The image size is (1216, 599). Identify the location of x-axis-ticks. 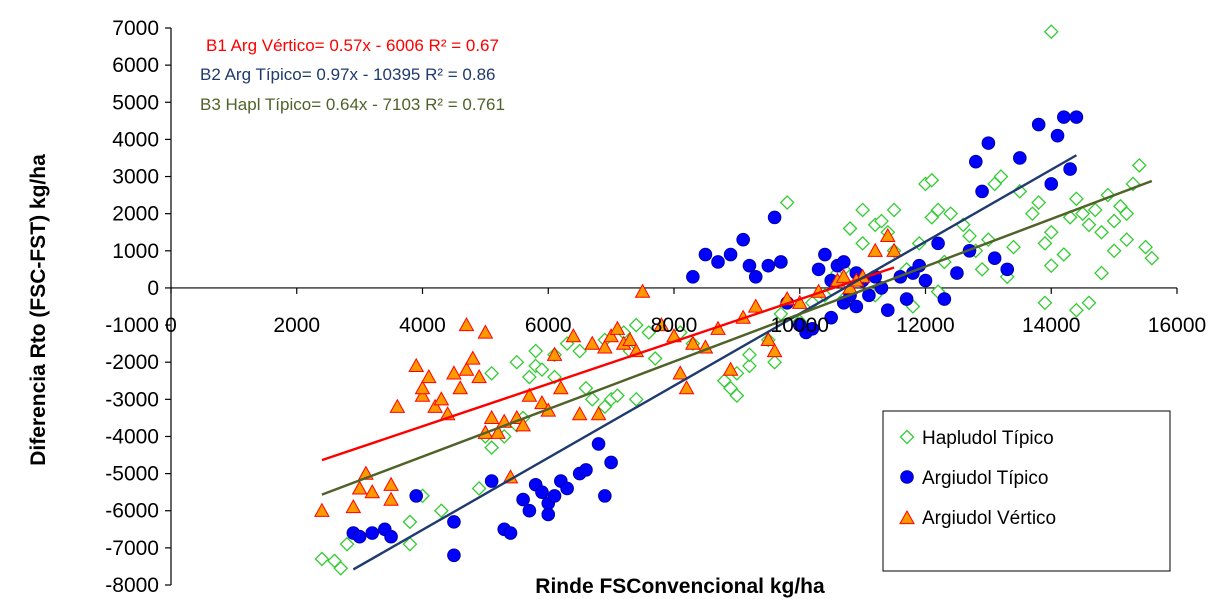
(674, 290).